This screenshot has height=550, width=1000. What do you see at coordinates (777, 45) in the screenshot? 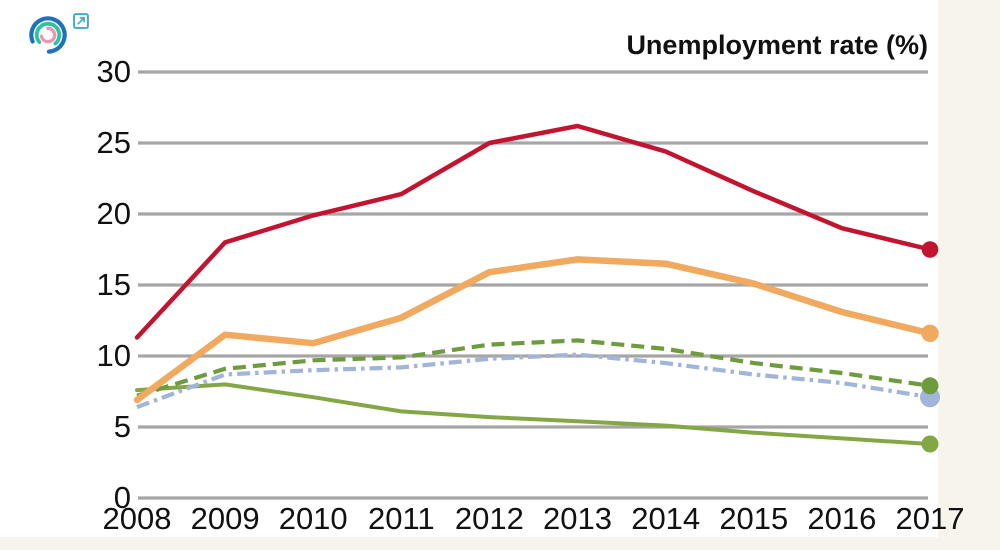
I see `chart-title: Unemployment rate (%)` at bounding box center [777, 45].